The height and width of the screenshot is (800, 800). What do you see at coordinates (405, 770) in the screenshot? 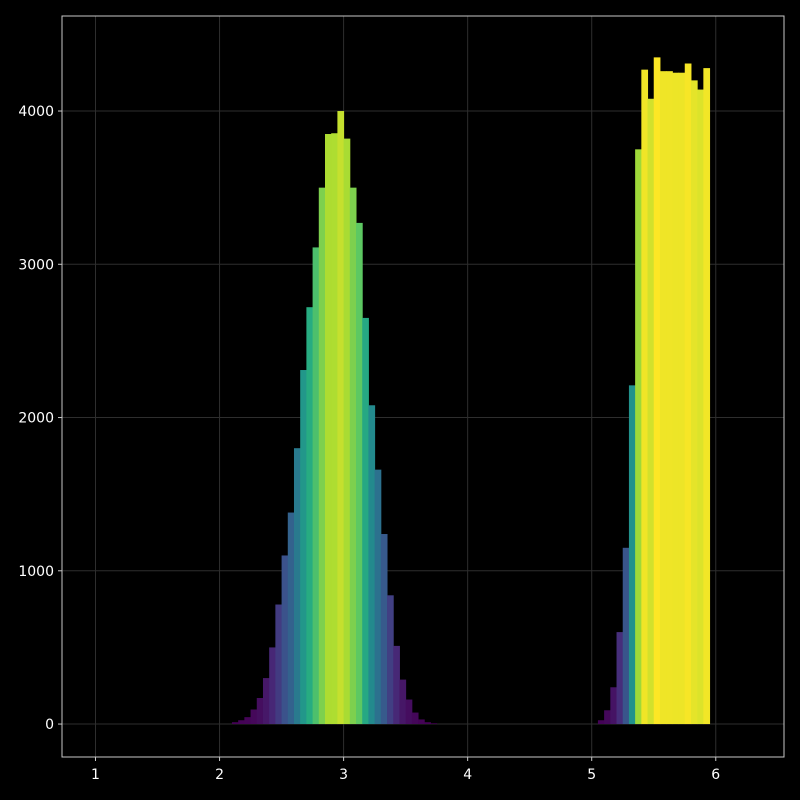
I see `x-axis-ticks: 1 2 3 4 5 6` at bounding box center [405, 770].